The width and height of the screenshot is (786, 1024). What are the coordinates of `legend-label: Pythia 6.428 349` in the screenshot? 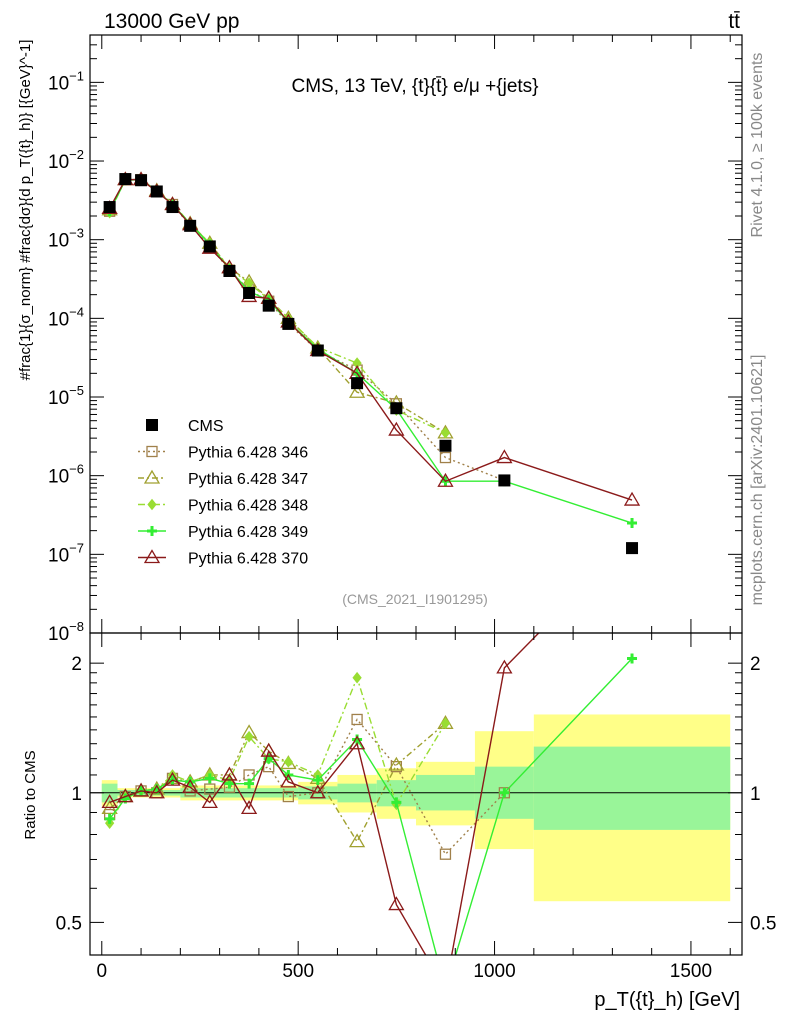 It's located at (248, 532).